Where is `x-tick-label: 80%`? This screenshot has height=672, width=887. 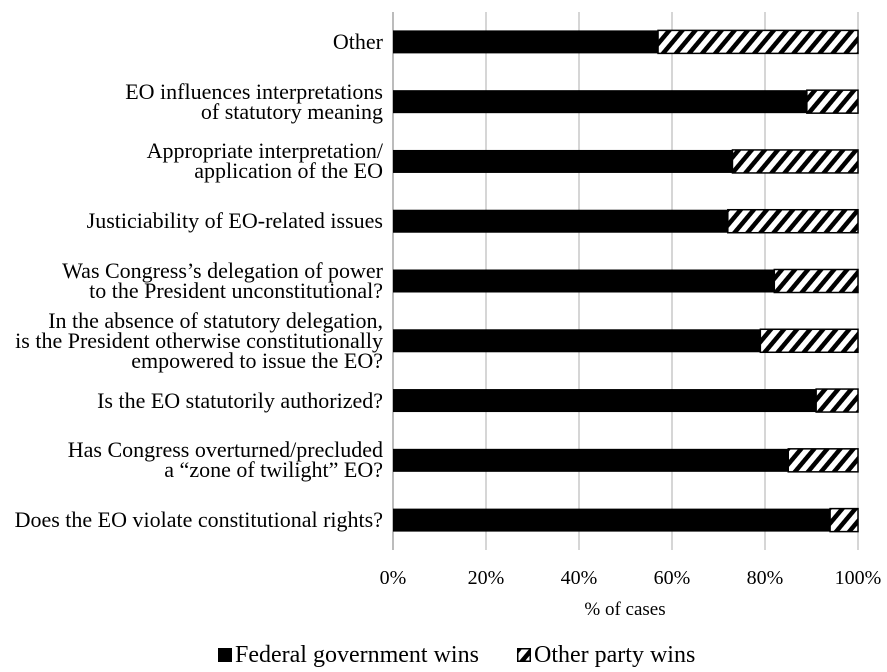
x-tick-label: 80% is located at coordinates (765, 578).